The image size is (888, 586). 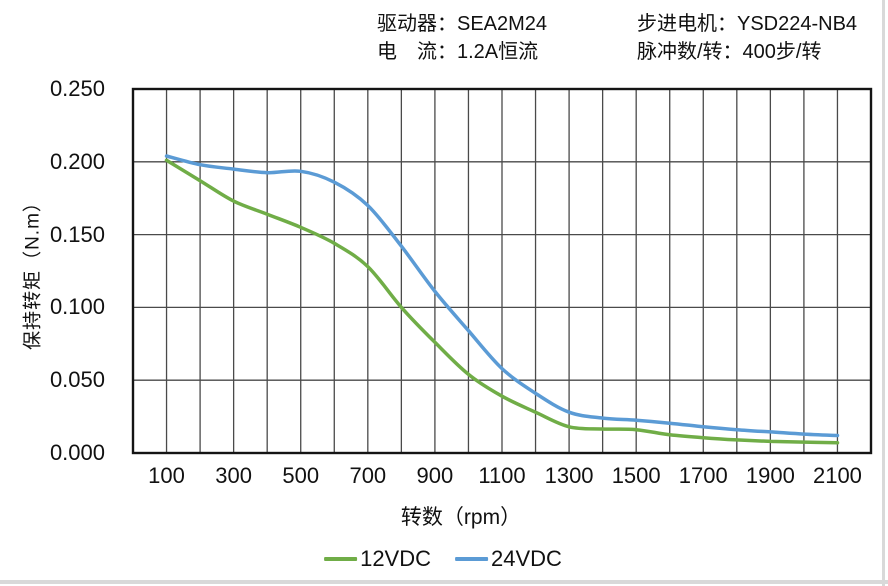 What do you see at coordinates (703, 475) in the screenshot?
I see `x-tick-label-1700: 1700` at bounding box center [703, 475].